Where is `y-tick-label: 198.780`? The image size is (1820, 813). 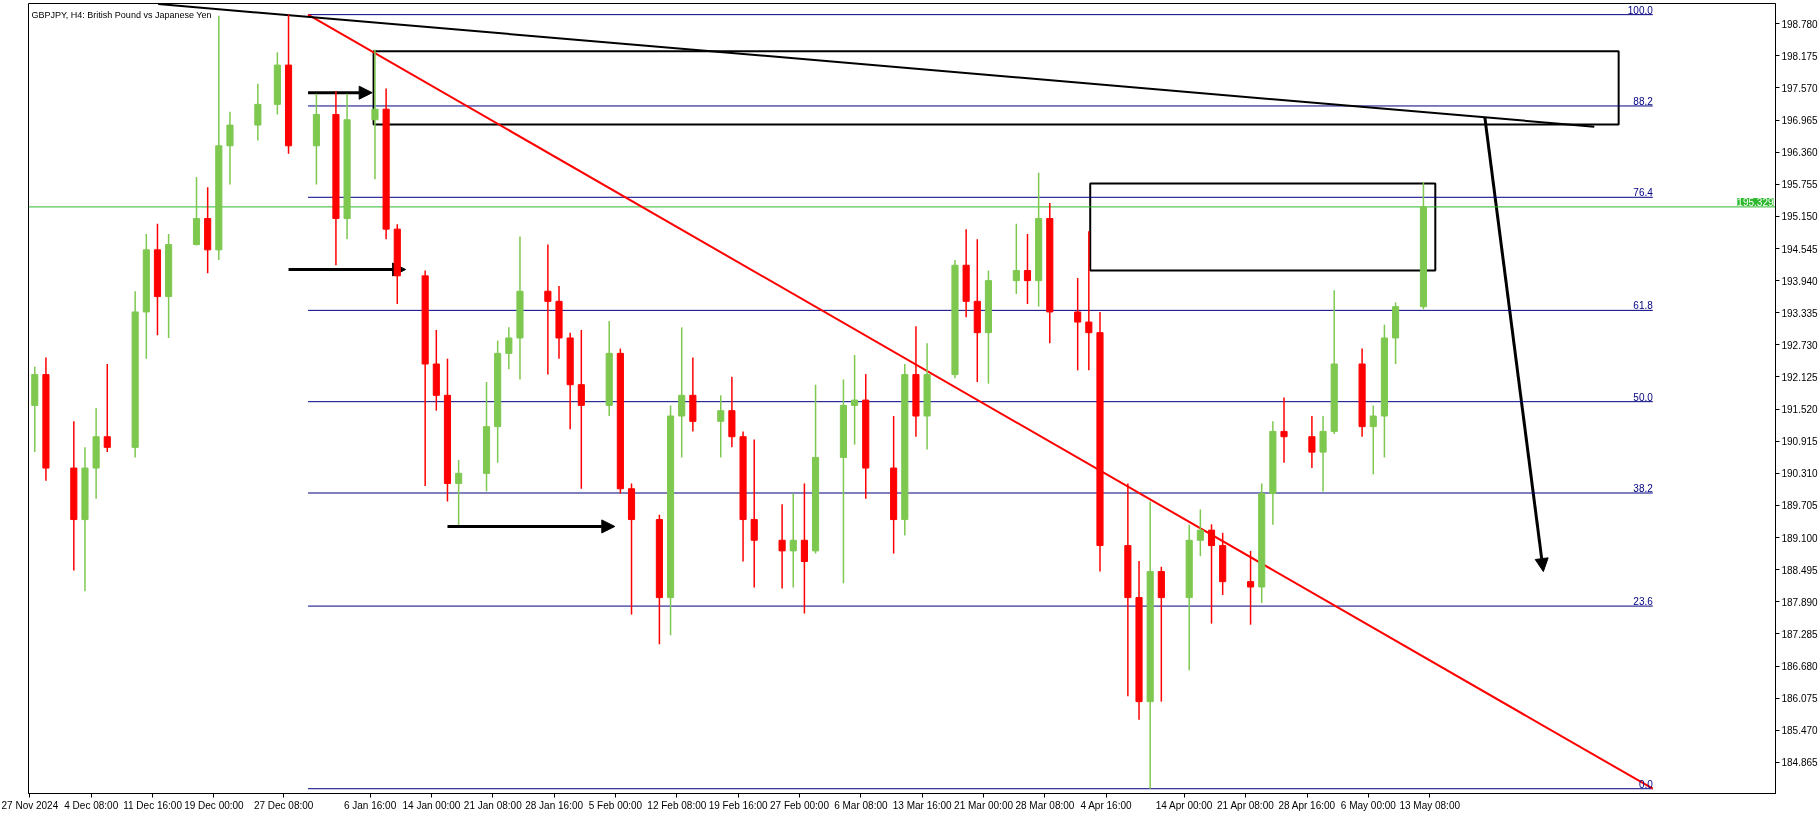
y-tick-label: 198.780 is located at coordinates (1800, 24).